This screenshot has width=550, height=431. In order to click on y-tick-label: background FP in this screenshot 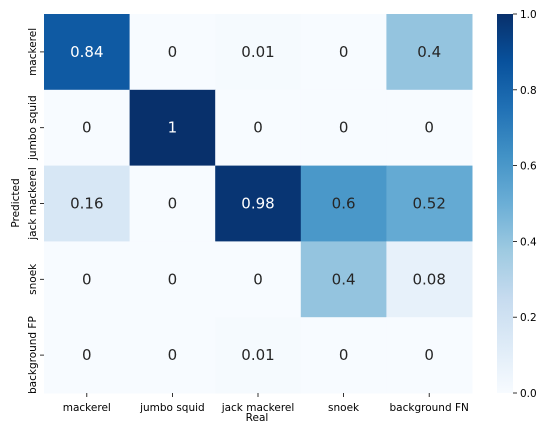, I will do `click(33, 355)`.